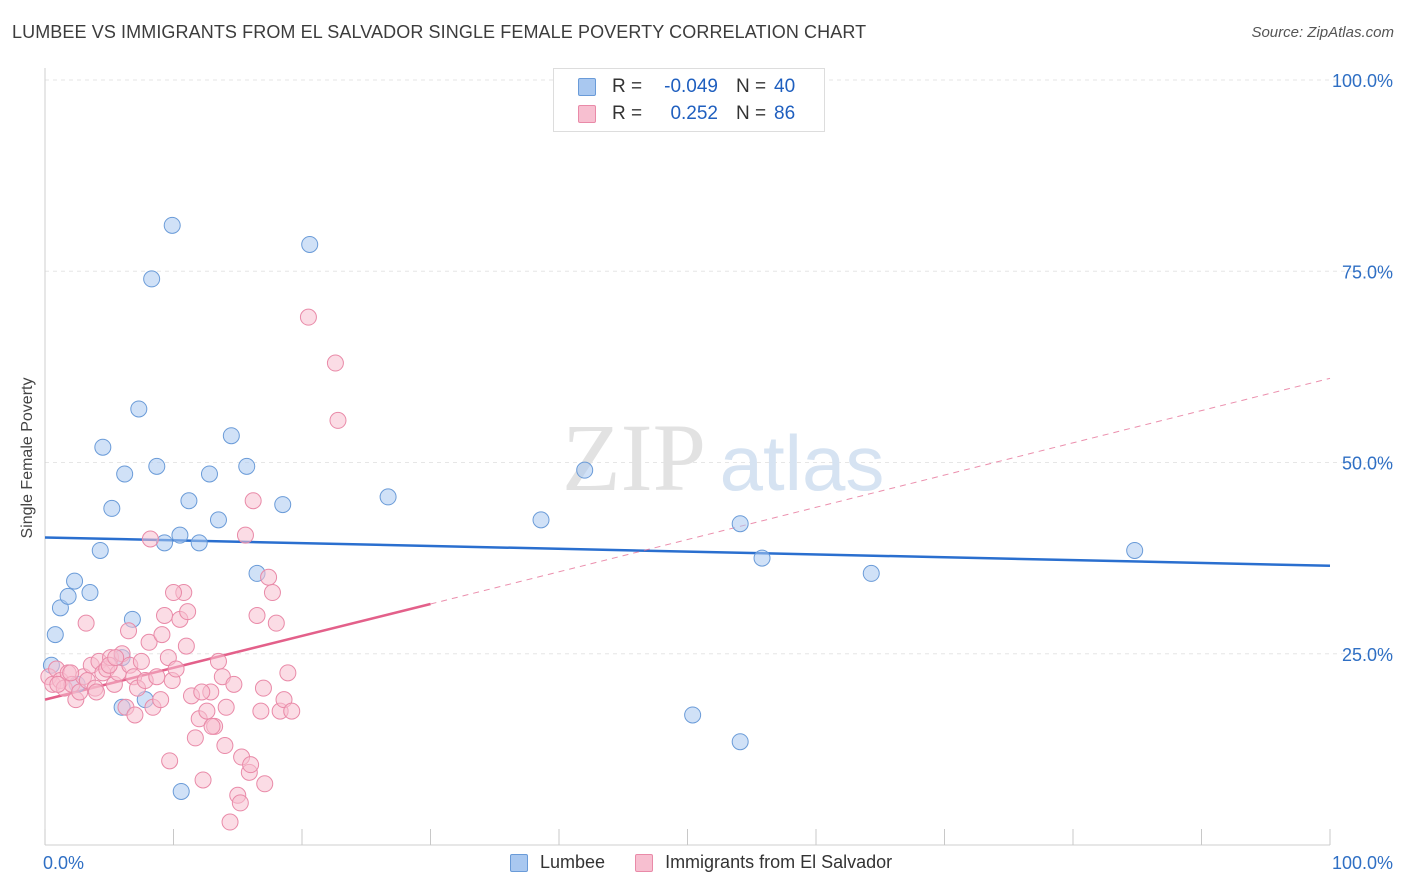 The image size is (1406, 892). What do you see at coordinates (802, 463) in the screenshot?
I see `watermark-atlas: atlas` at bounding box center [802, 463].